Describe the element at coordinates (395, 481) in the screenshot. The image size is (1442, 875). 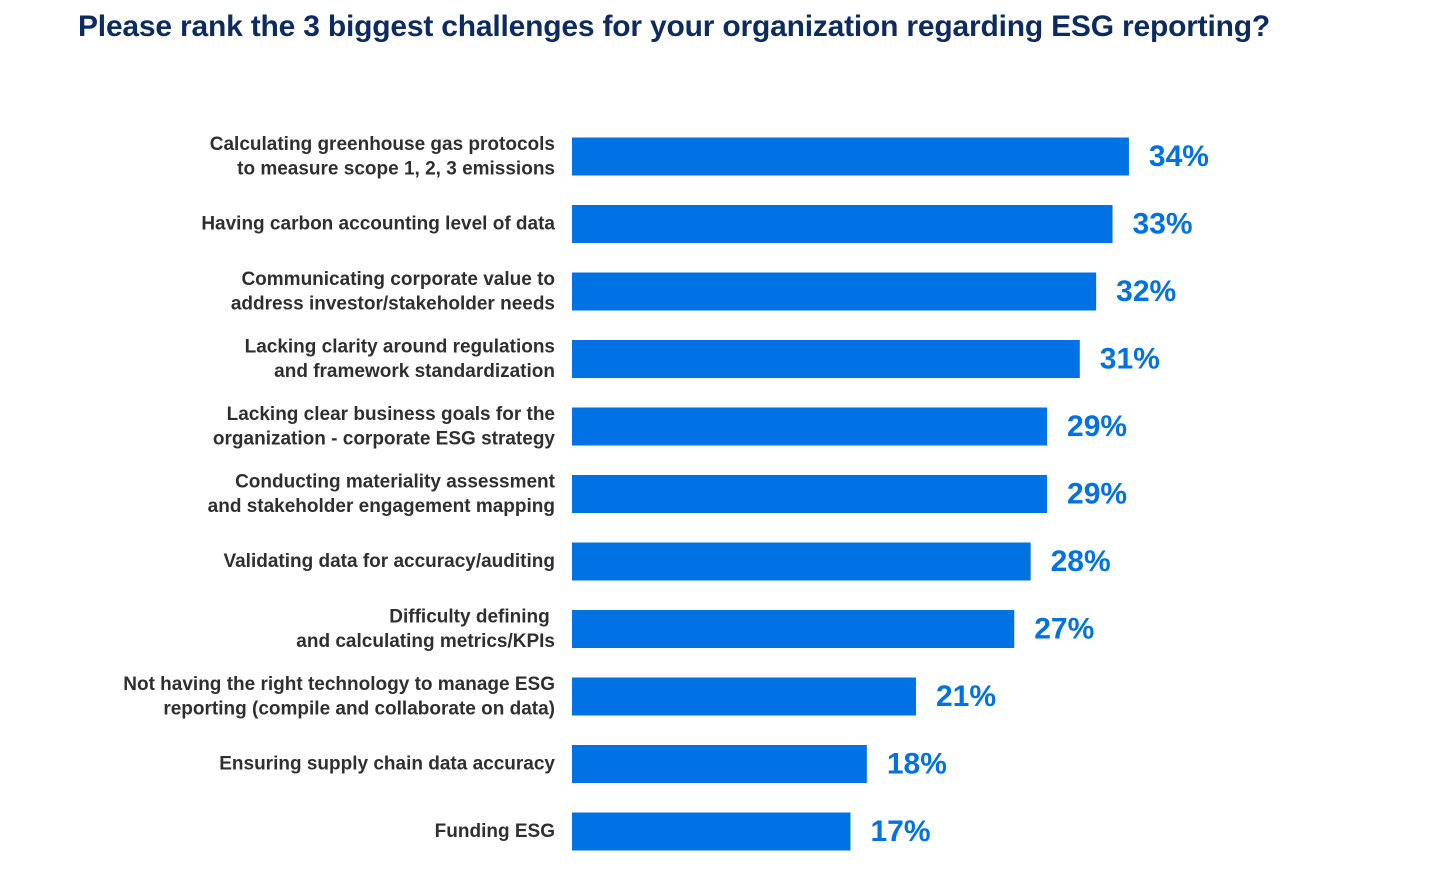
I see `category-label-line: Conducting materiality assessment` at that location.